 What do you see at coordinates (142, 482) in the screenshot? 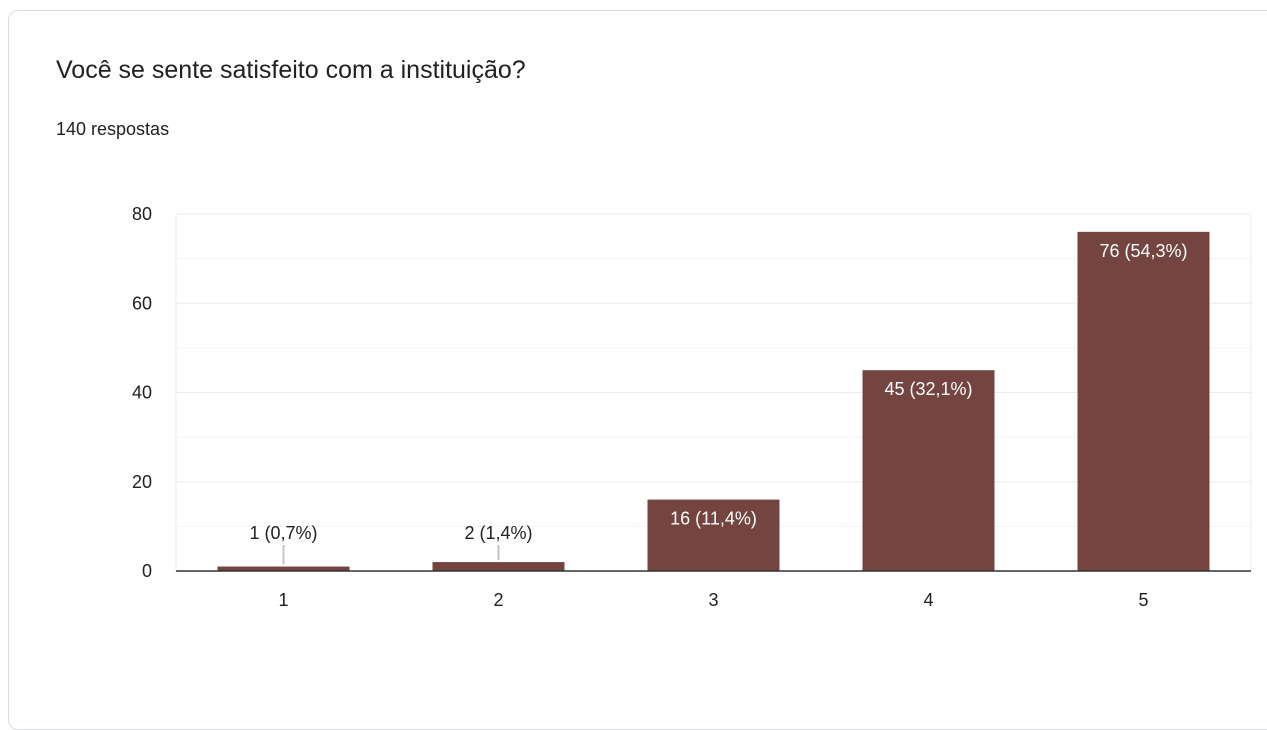
I see `y-tick-label: 20` at bounding box center [142, 482].